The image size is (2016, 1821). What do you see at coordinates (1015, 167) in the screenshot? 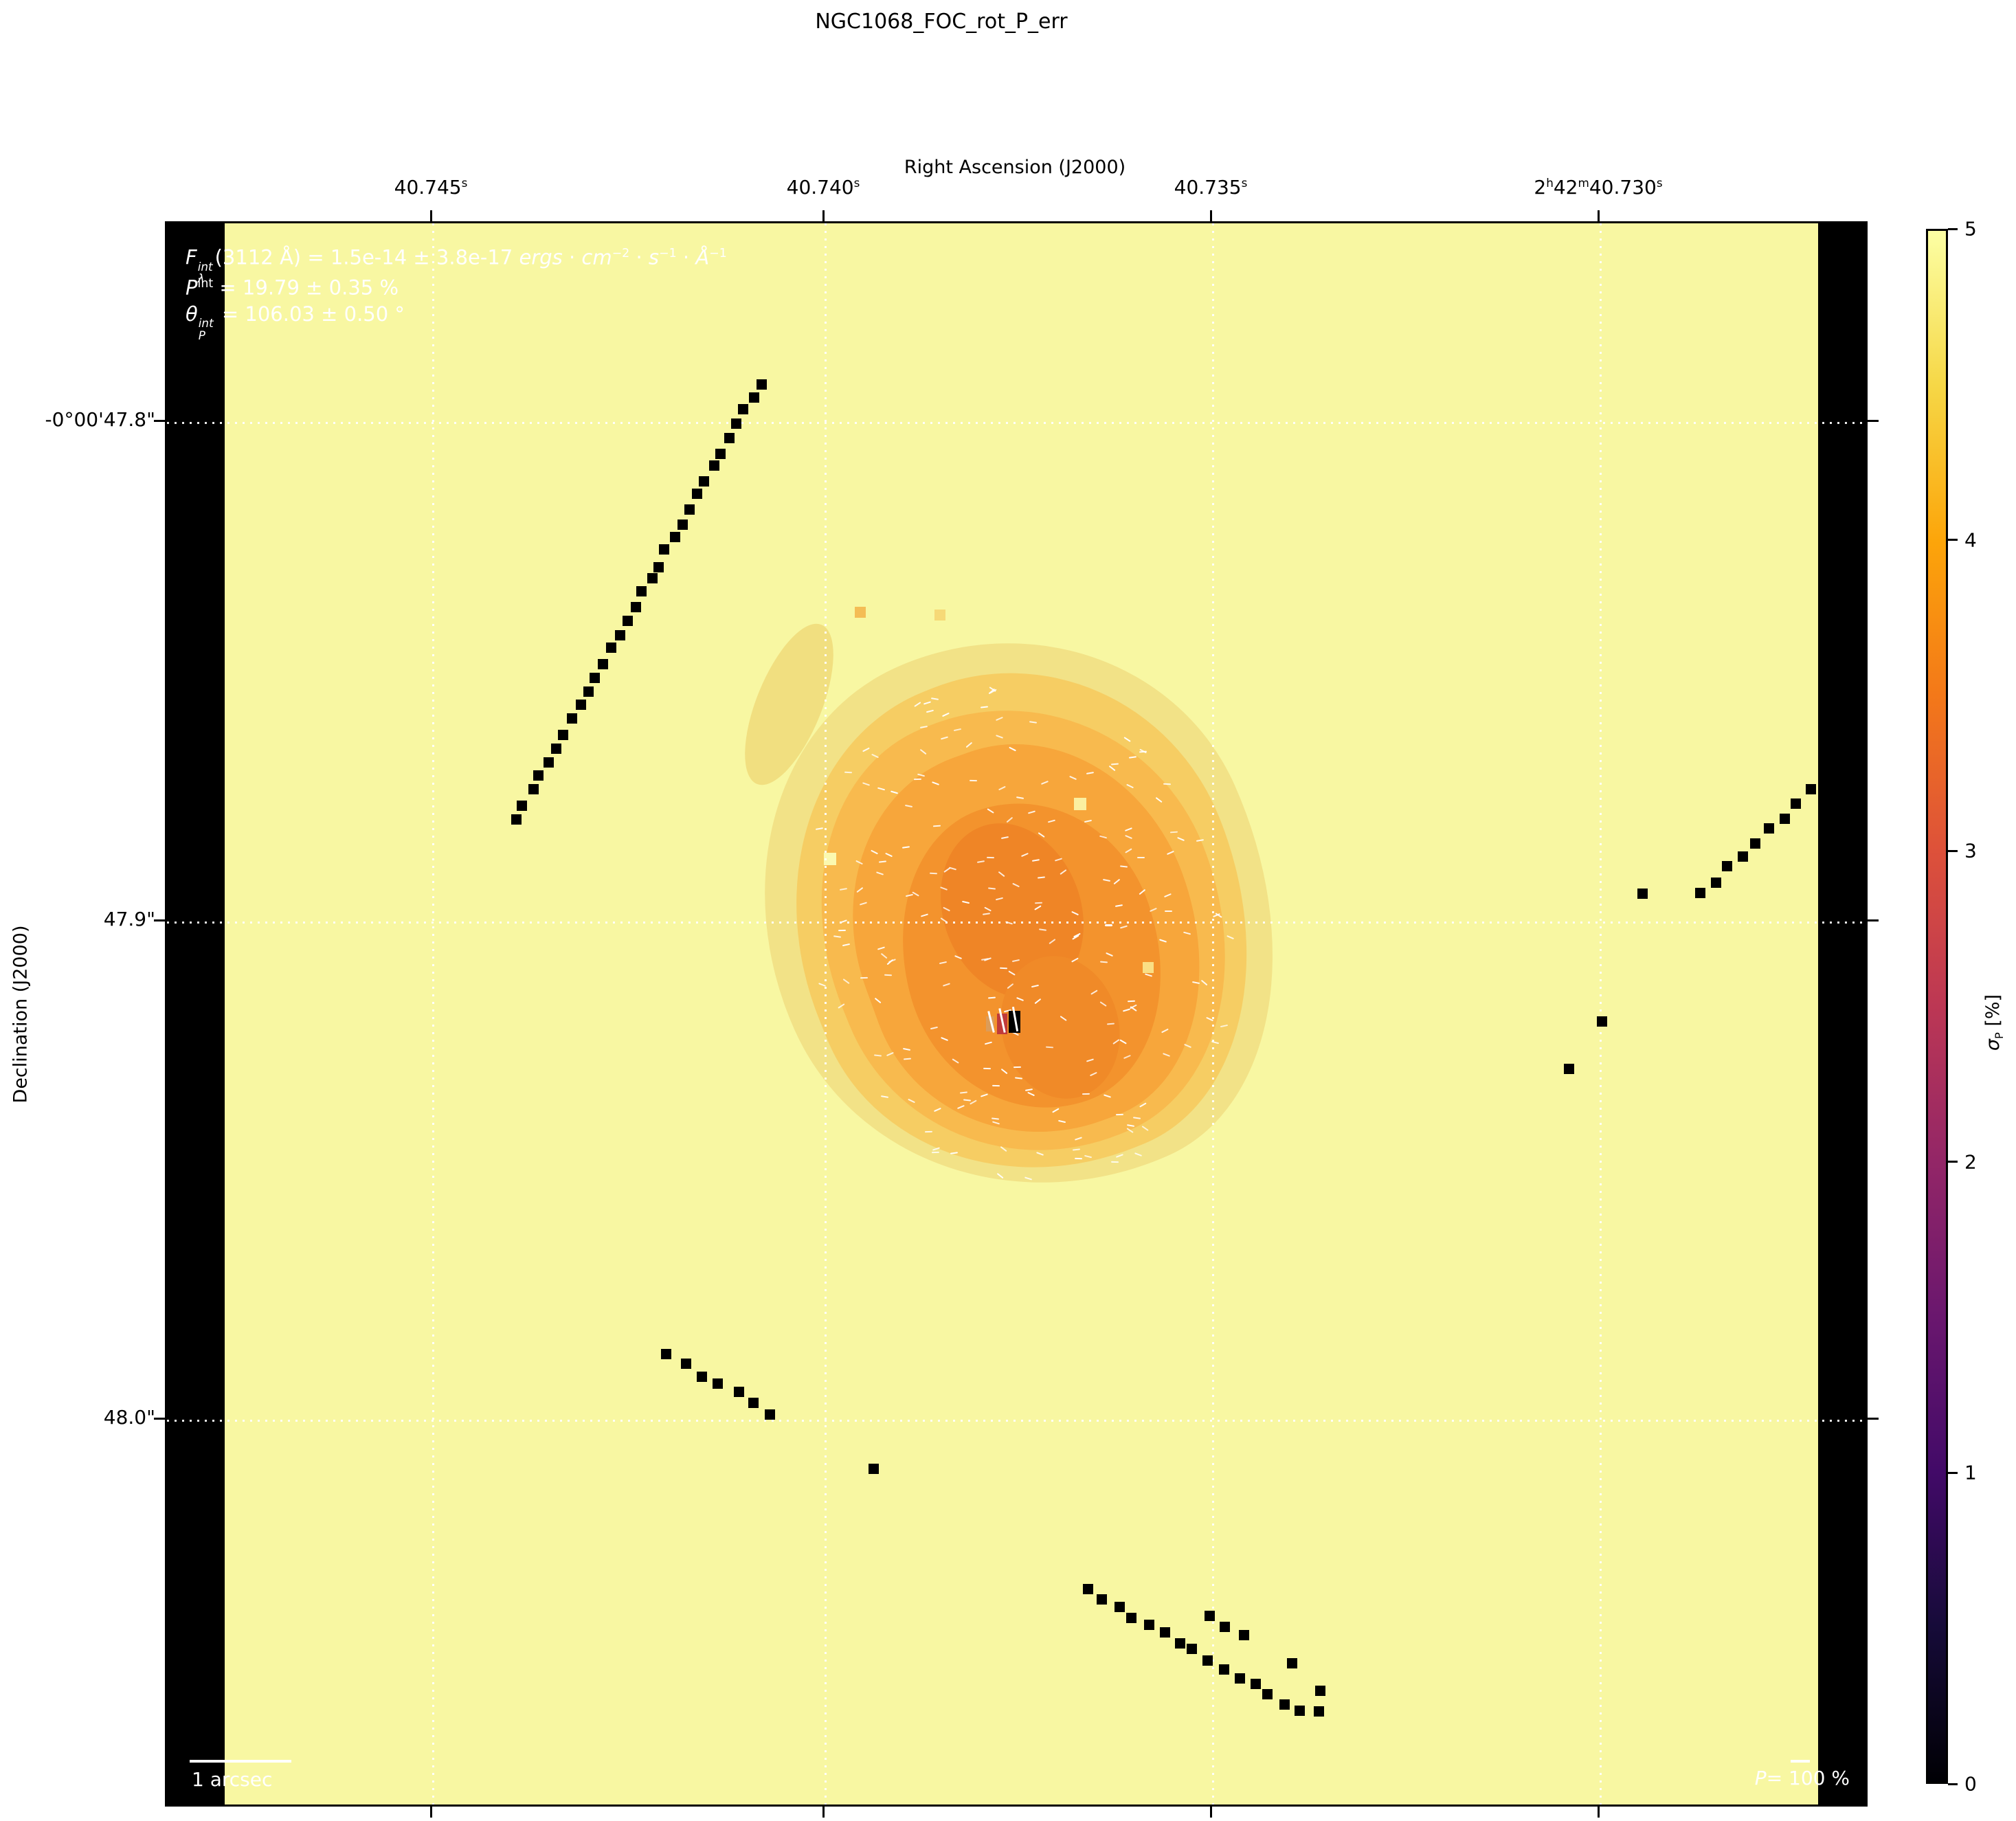
I see `x-axis-label: Right Ascension (J2000)` at bounding box center [1015, 167].